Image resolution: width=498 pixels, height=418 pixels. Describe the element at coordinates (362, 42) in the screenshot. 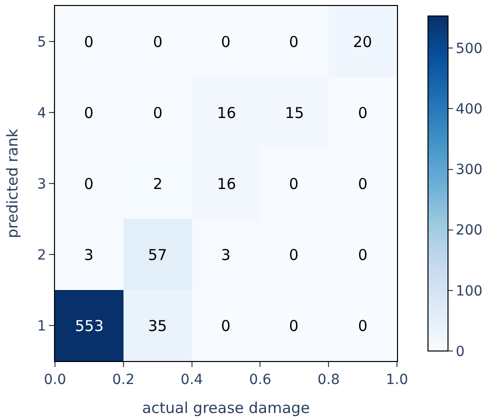

I see `data-label: 20` at that location.